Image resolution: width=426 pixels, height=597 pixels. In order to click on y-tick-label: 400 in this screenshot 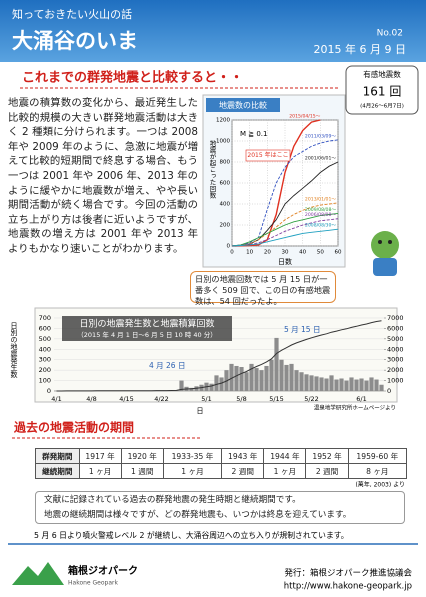, I will do `click(45, 349)`.